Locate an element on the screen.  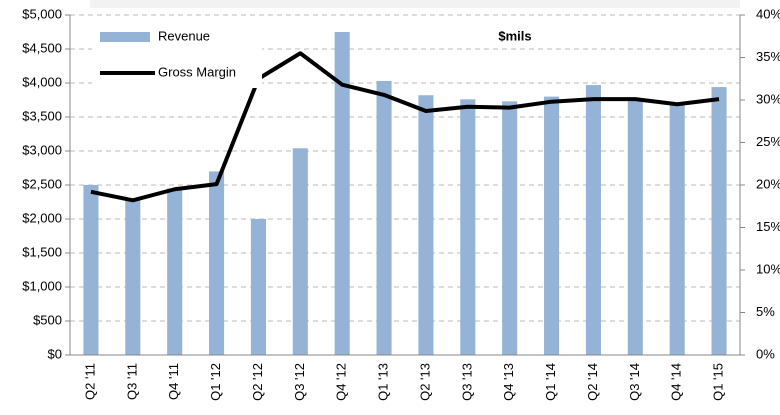
x-tick-label: Q1 '12 is located at coordinates (215, 382).